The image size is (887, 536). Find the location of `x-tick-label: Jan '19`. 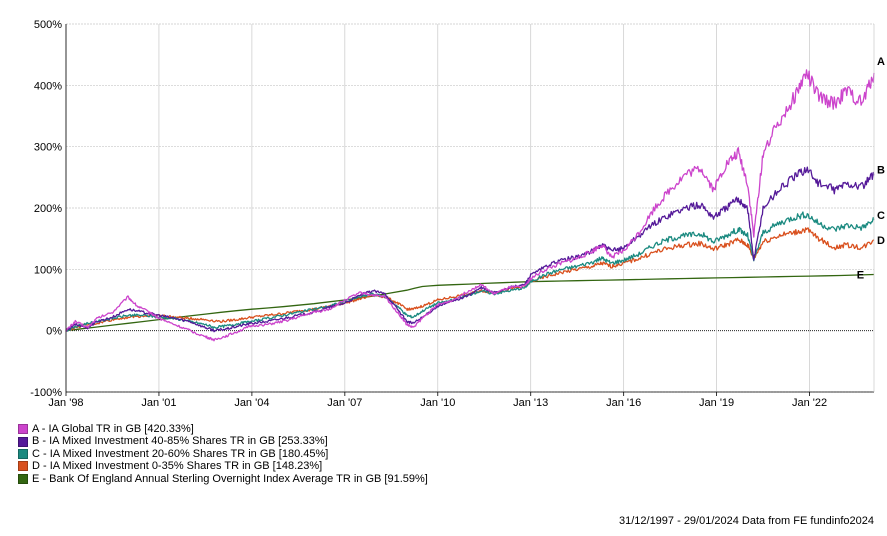

x-tick-label: Jan '19 is located at coordinates (716, 403).